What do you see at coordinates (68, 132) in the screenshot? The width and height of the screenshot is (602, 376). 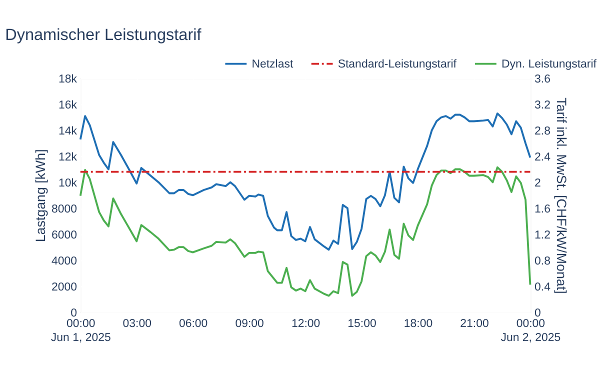 I see `y-tick-label: 14k` at bounding box center [68, 132].